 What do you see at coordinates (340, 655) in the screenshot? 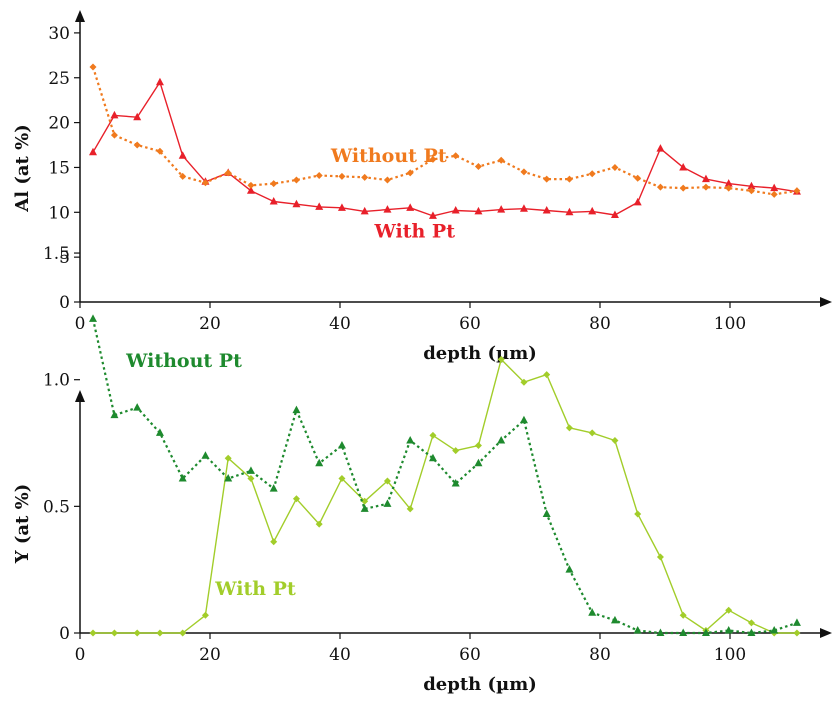
I see `y-x-tick-label: 40` at bounding box center [340, 655].